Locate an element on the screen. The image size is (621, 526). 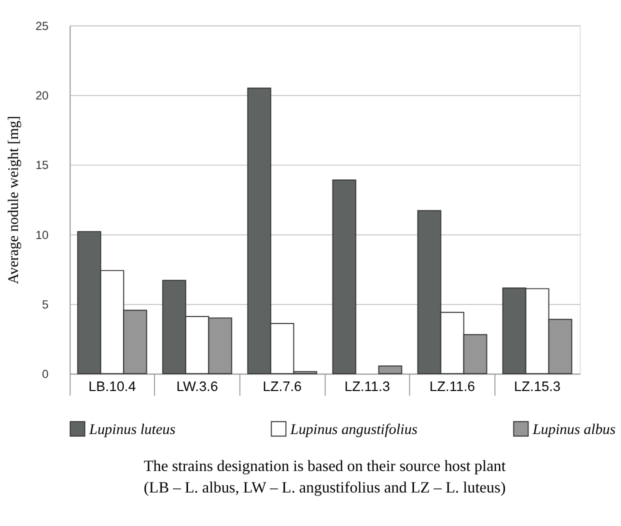
x-tick-label: LW.3.6 is located at coordinates (197, 386).